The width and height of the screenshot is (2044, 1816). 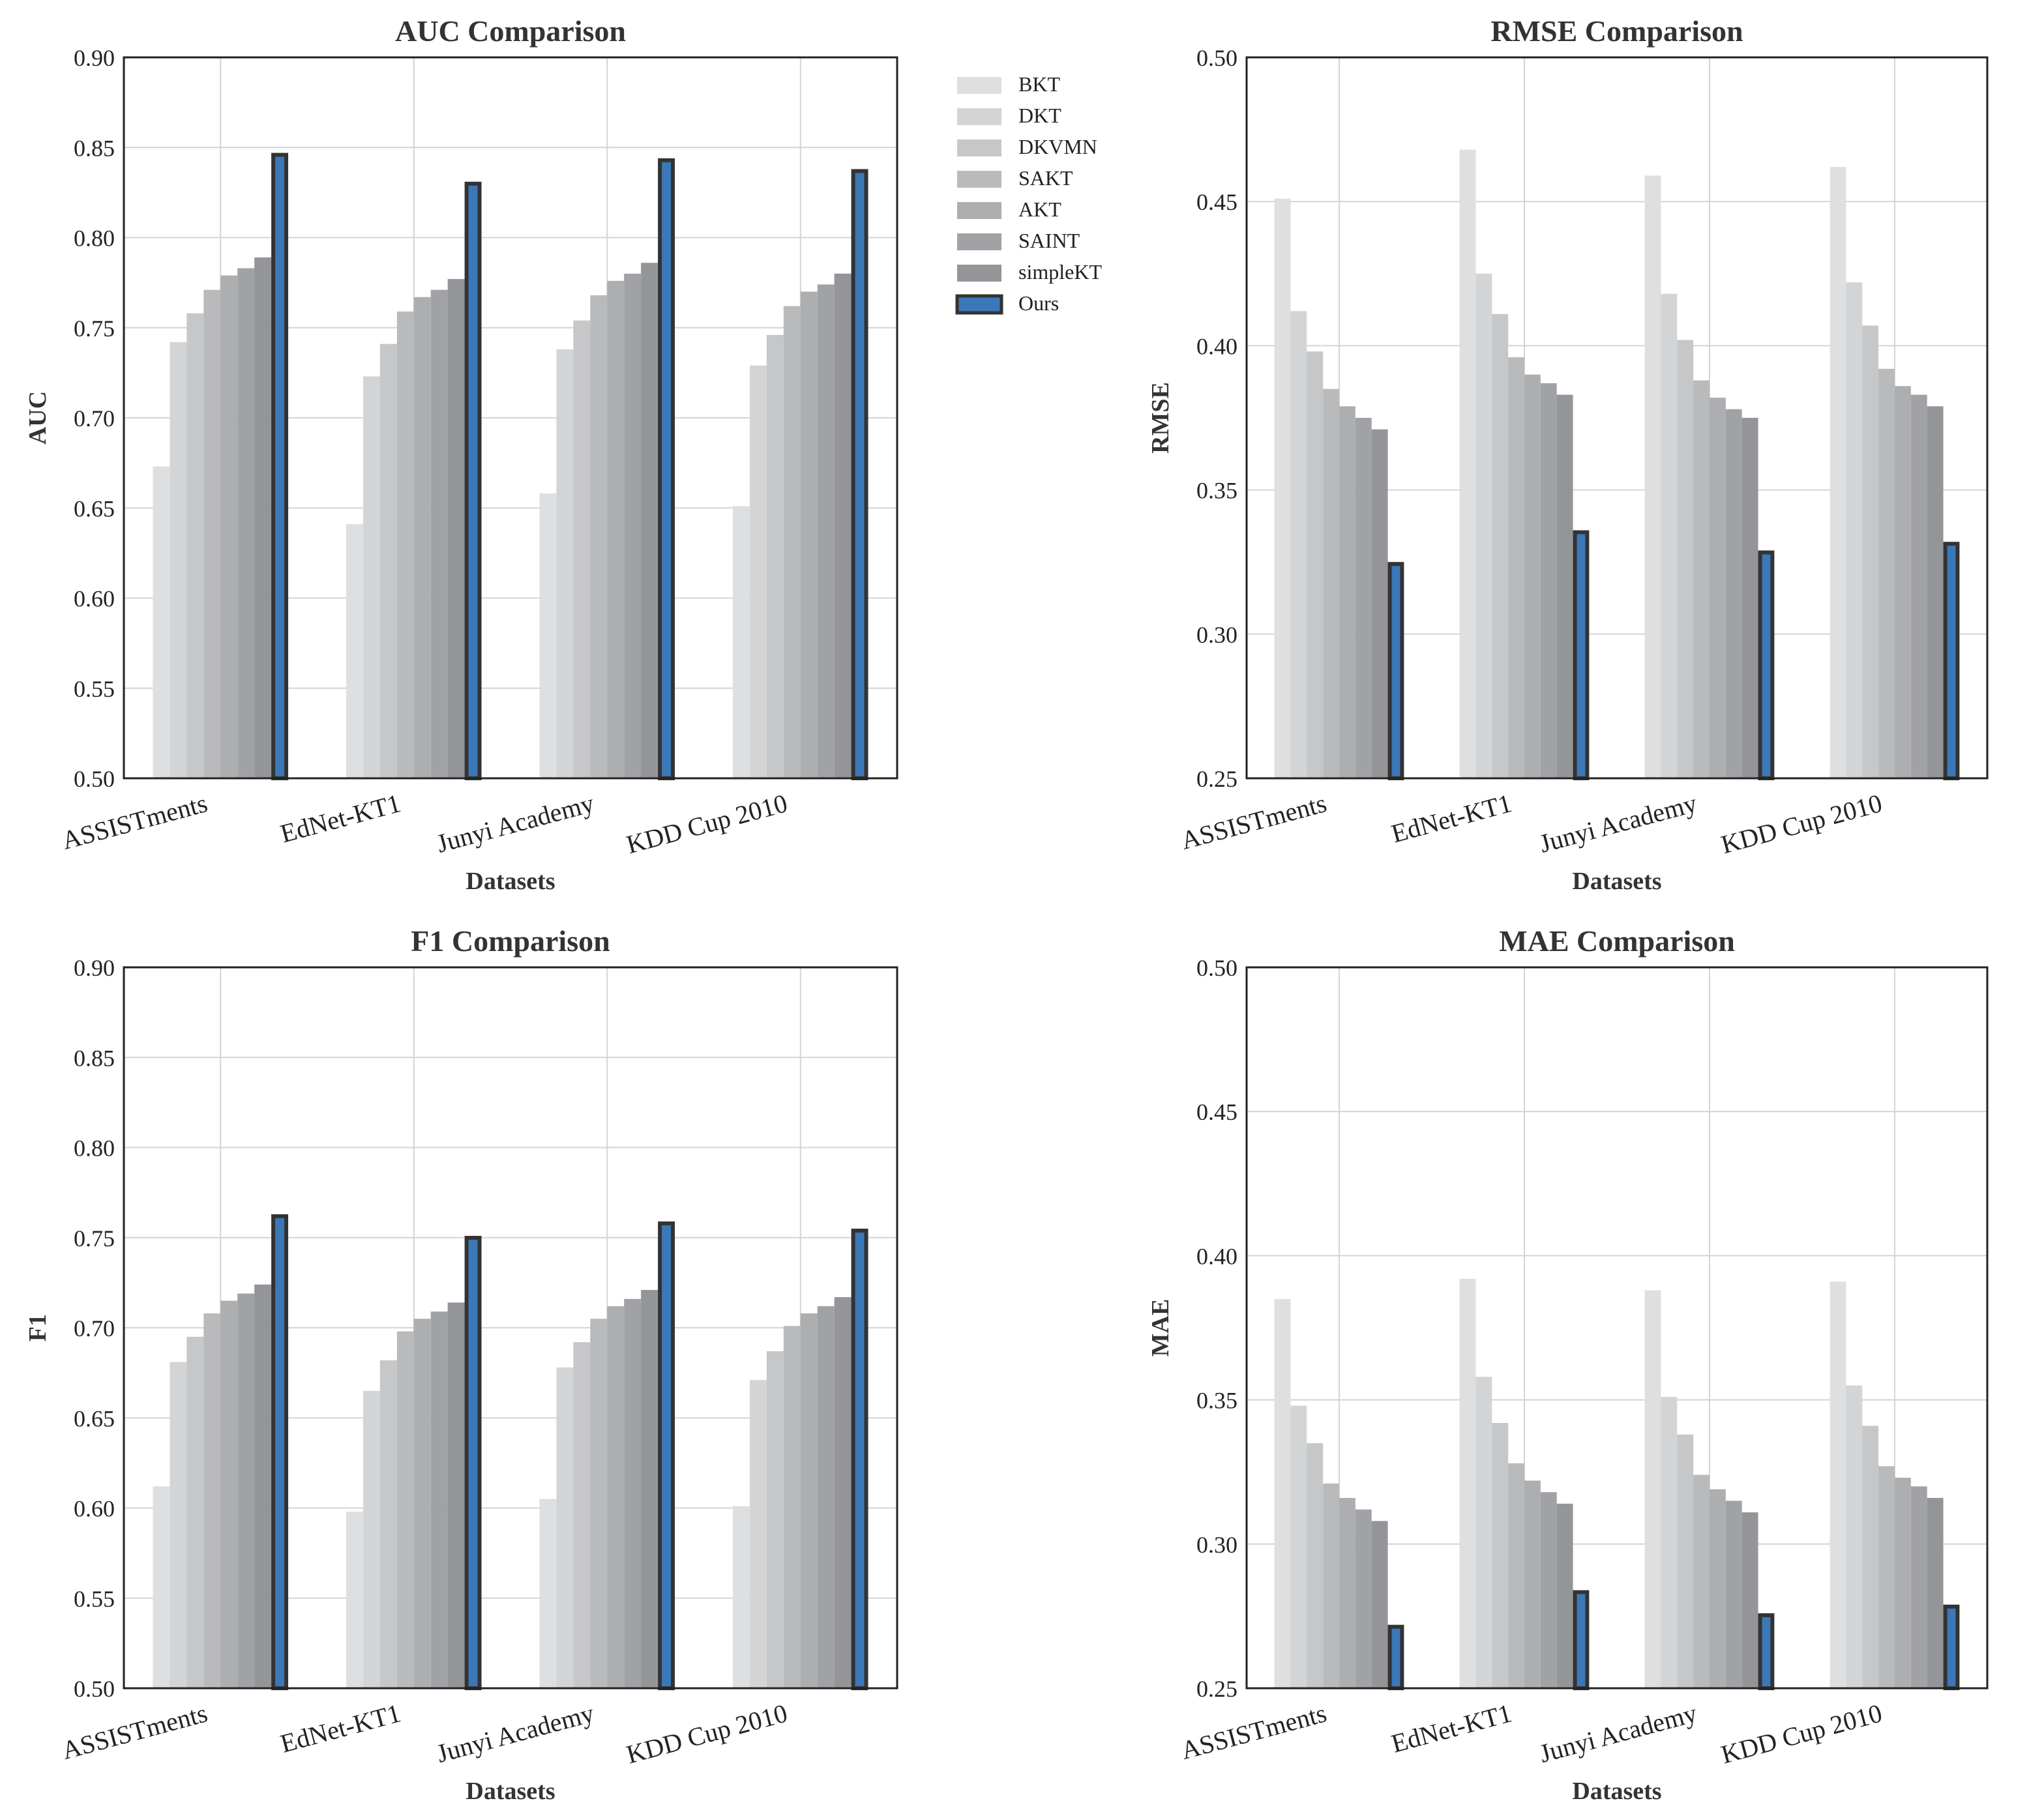 I want to click on f1-bar-sakt-ednet-kt1, so click(x=405, y=1510).